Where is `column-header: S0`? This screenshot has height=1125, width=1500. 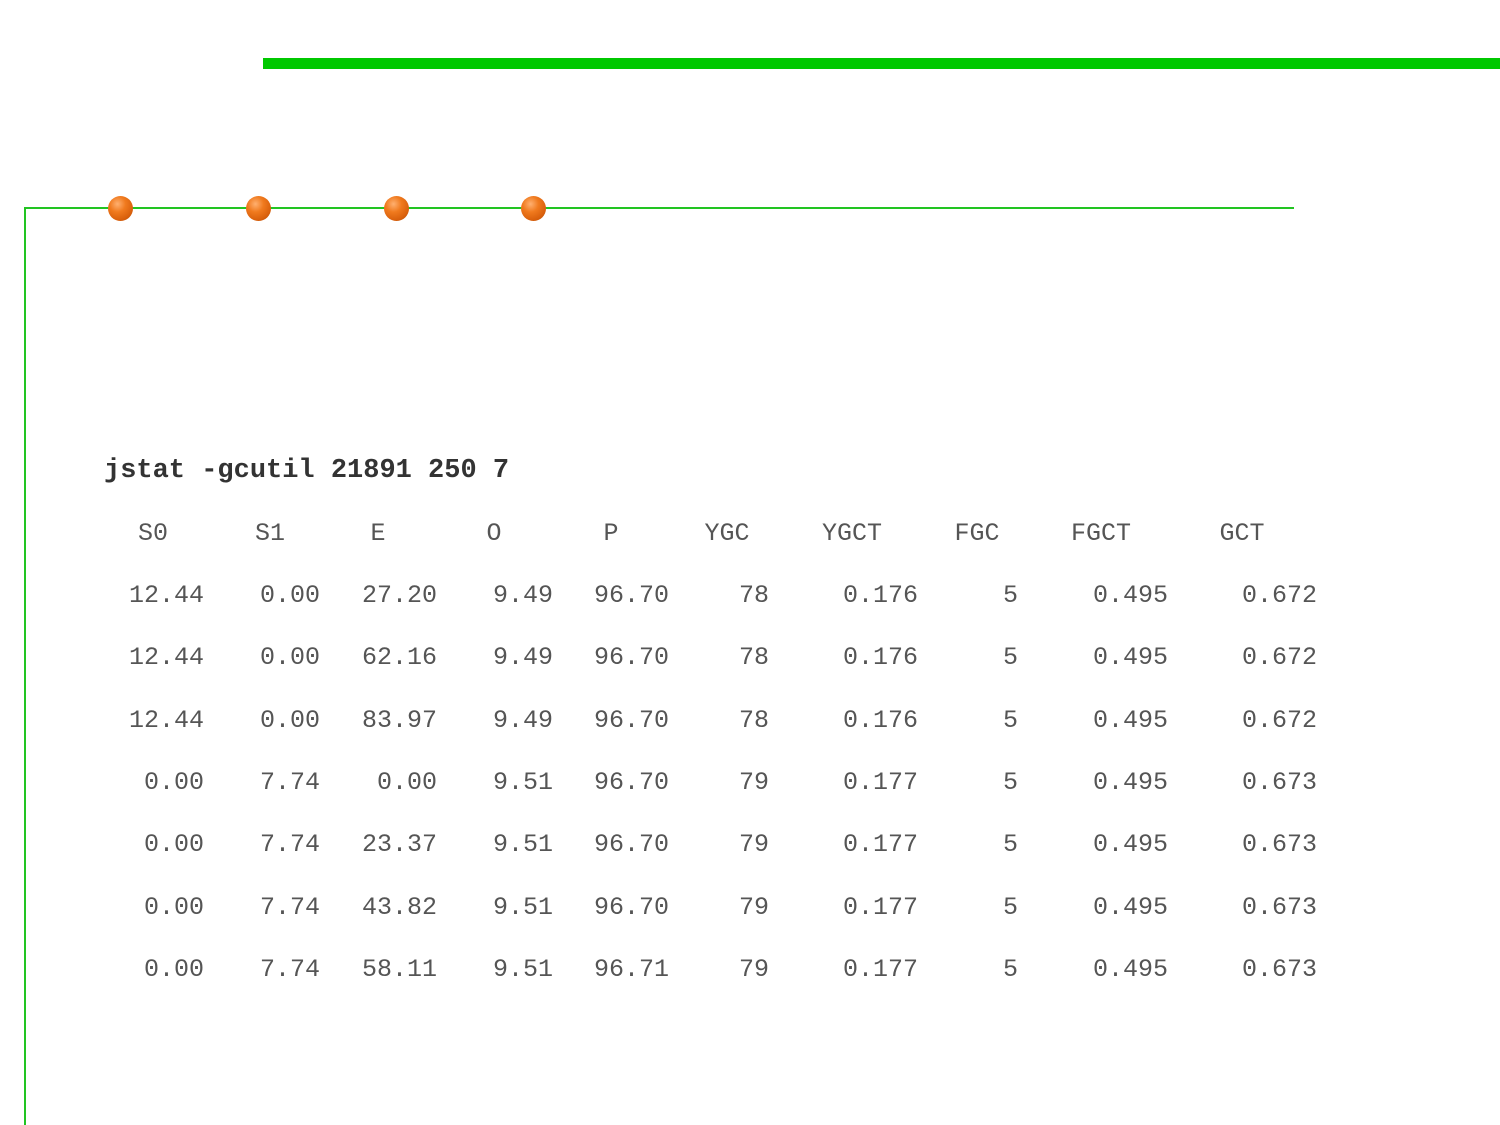 column-header: S0 is located at coordinates (153, 533).